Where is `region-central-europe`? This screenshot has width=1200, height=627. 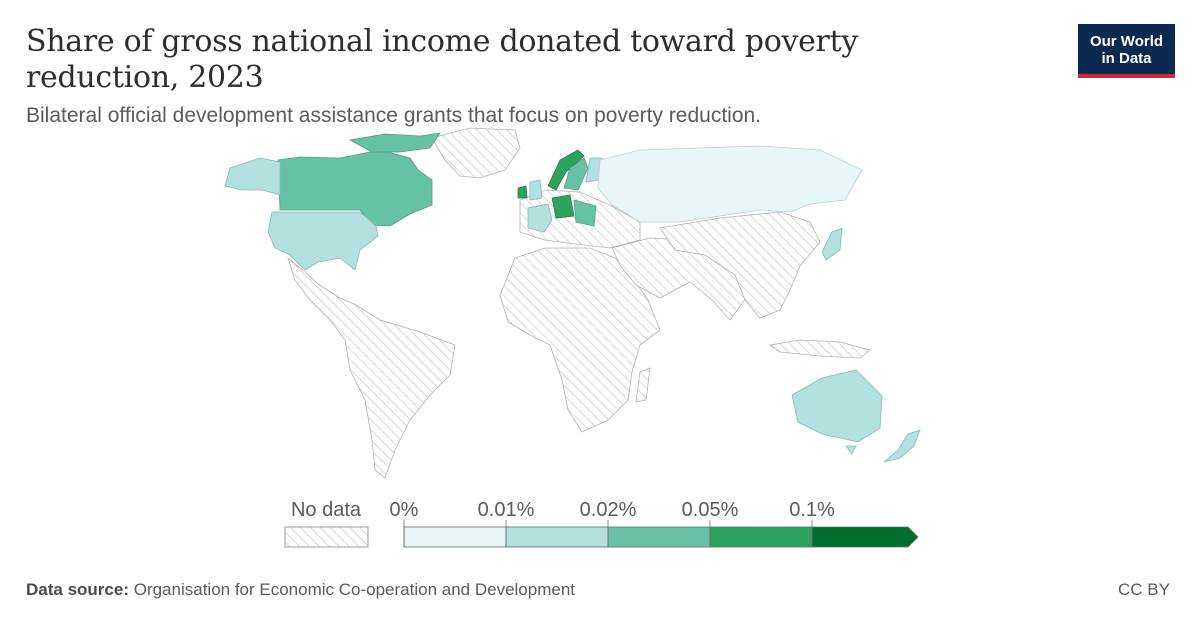 region-central-europe is located at coordinates (585, 213).